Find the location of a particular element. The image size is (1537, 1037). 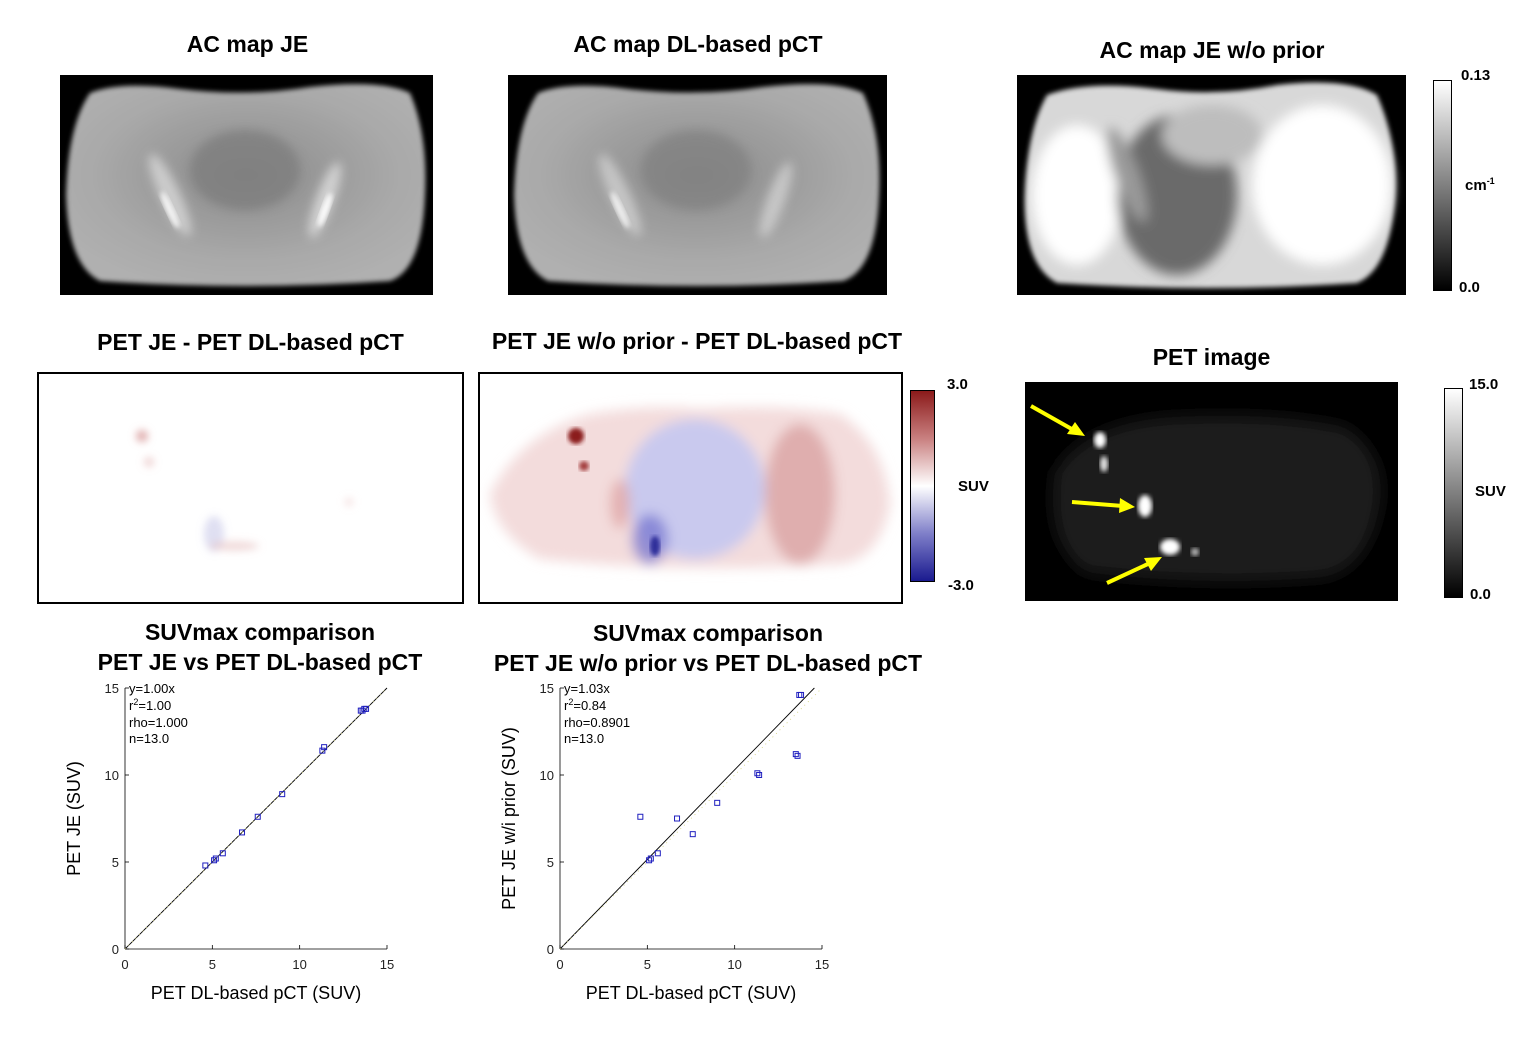

scatter1-title-line1: SUVmax comparison is located at coordinates (260, 632).